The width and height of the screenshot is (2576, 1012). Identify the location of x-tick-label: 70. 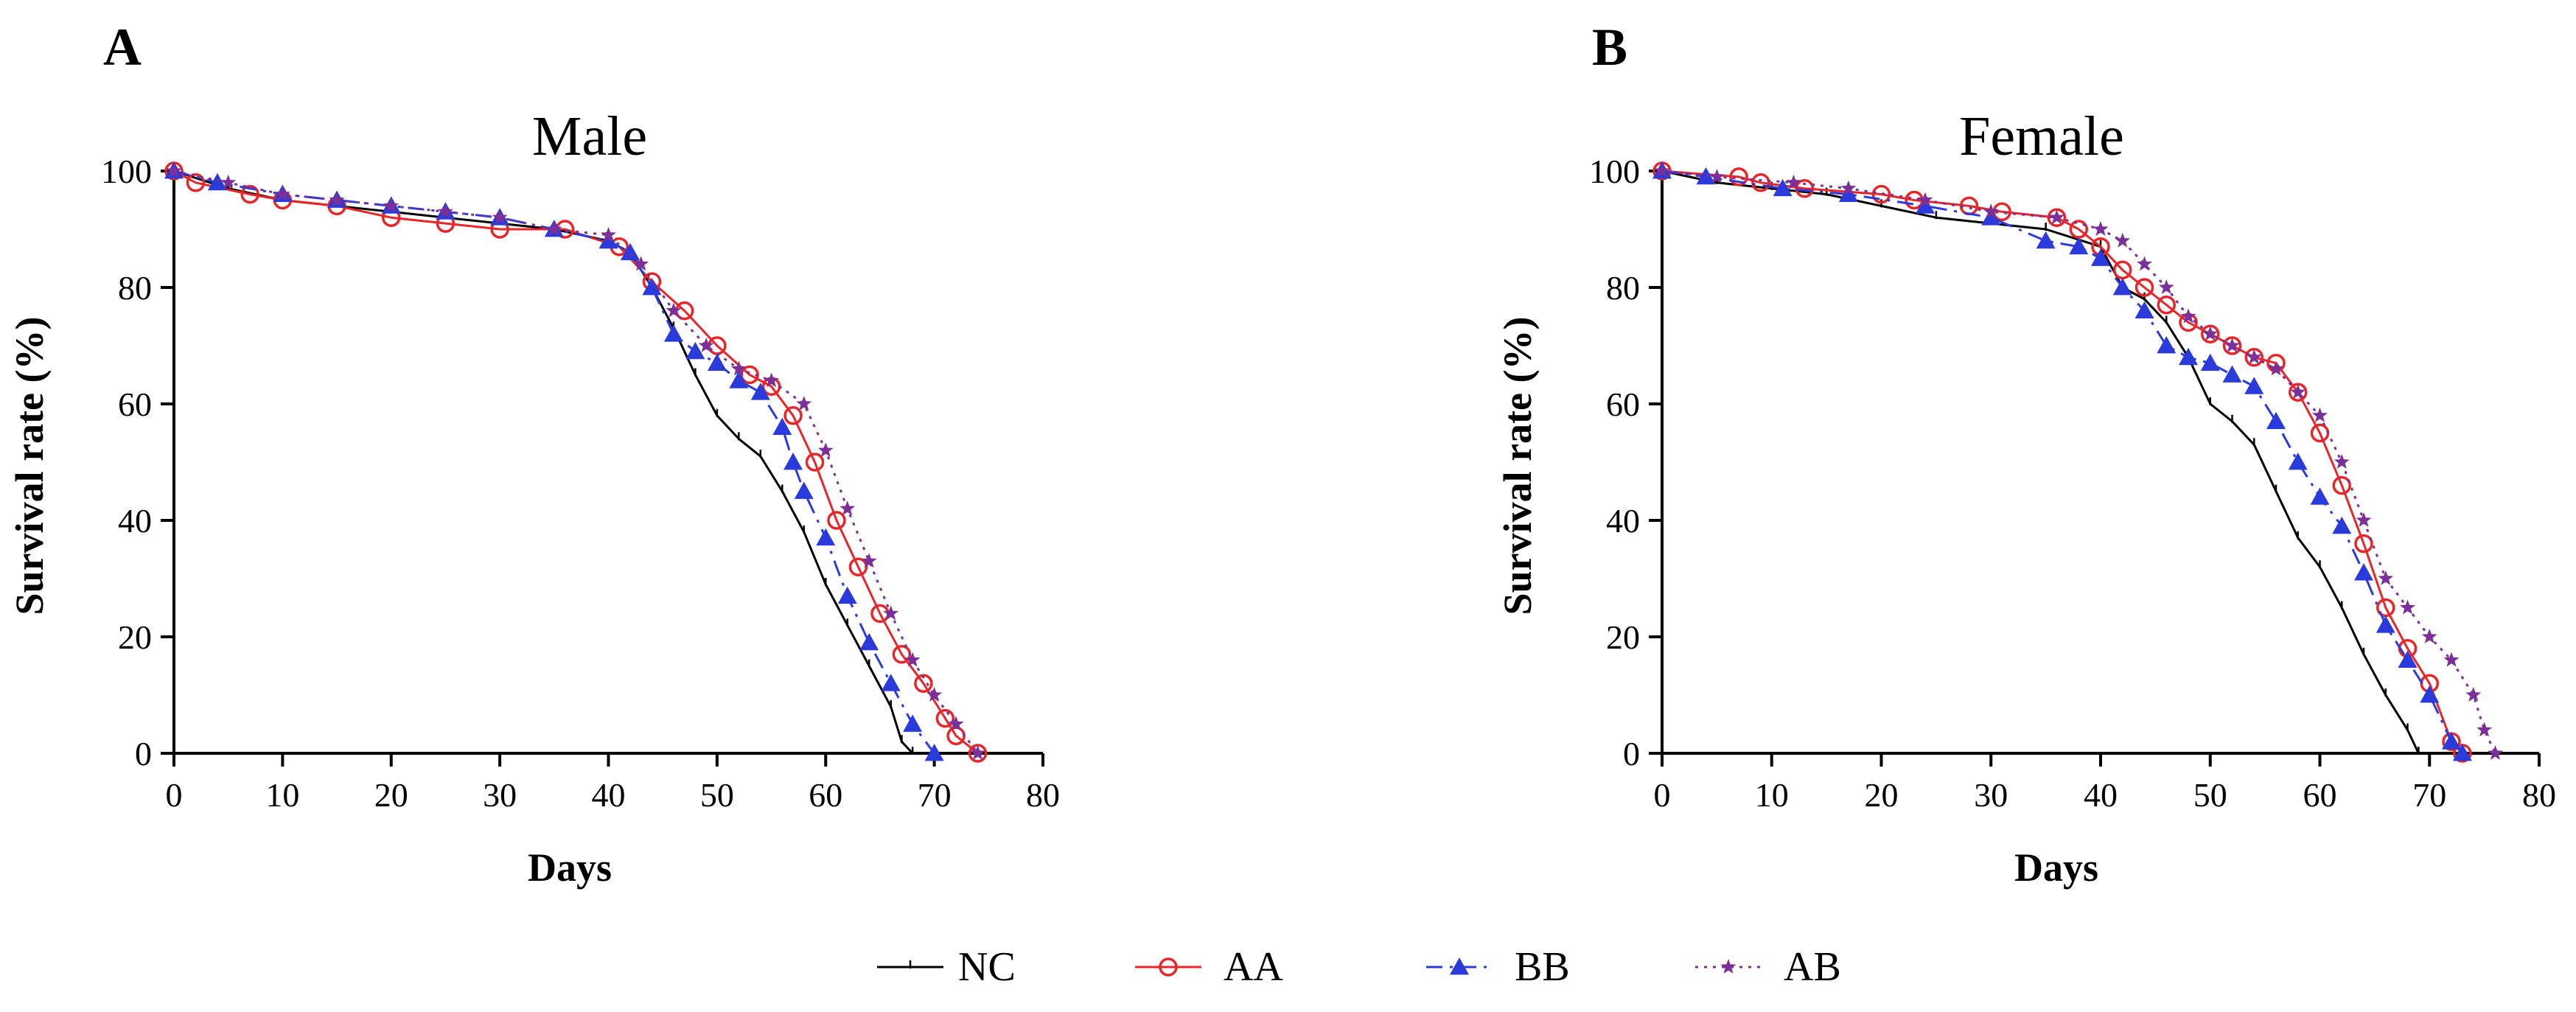
(2429, 795).